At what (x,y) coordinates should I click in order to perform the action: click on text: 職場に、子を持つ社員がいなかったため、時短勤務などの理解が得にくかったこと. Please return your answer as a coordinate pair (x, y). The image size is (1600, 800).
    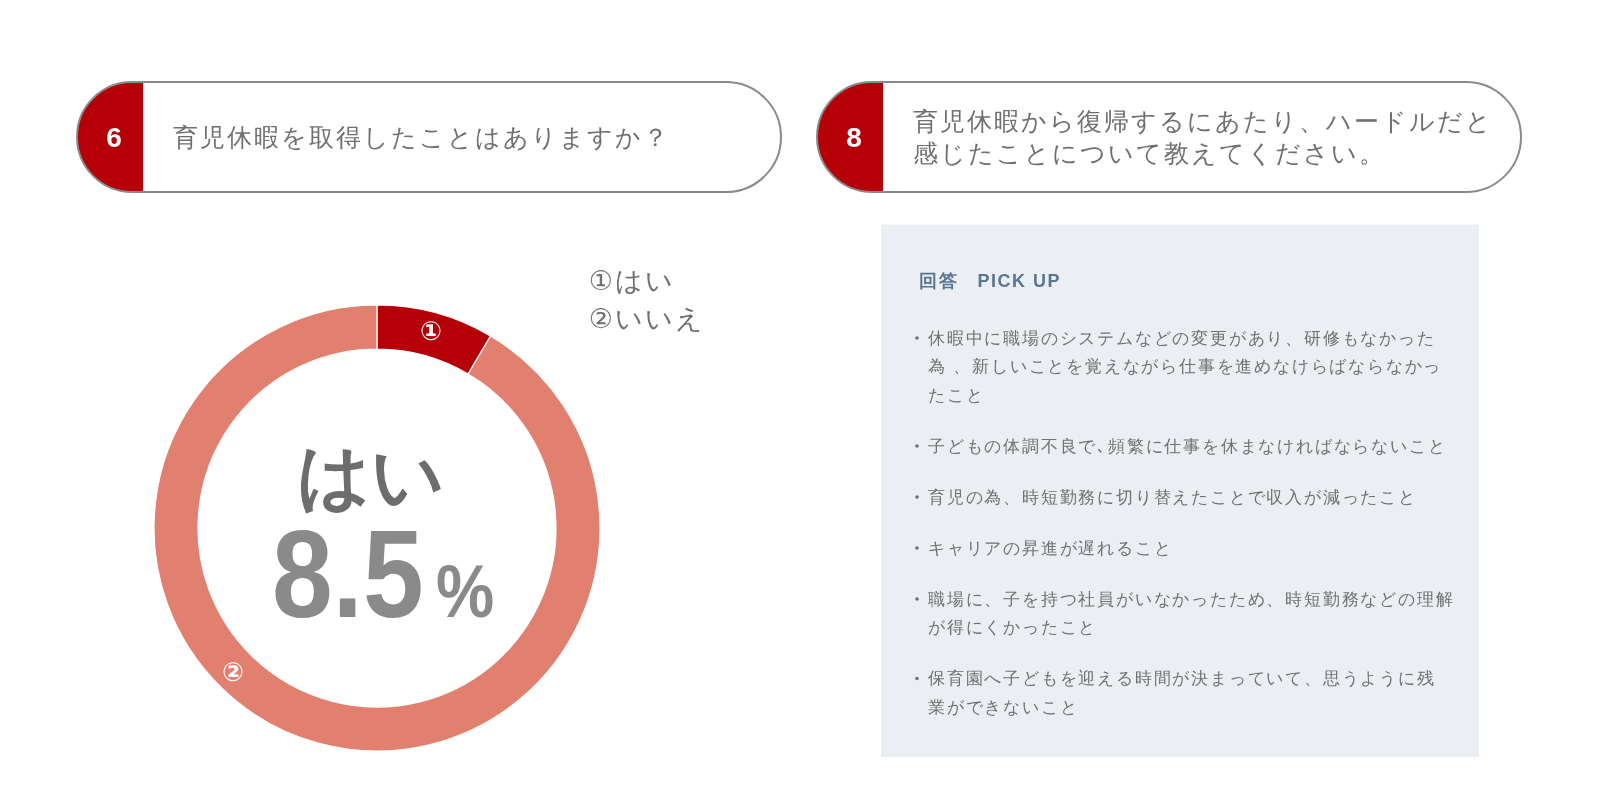
    Looking at the image, I should click on (1191, 613).